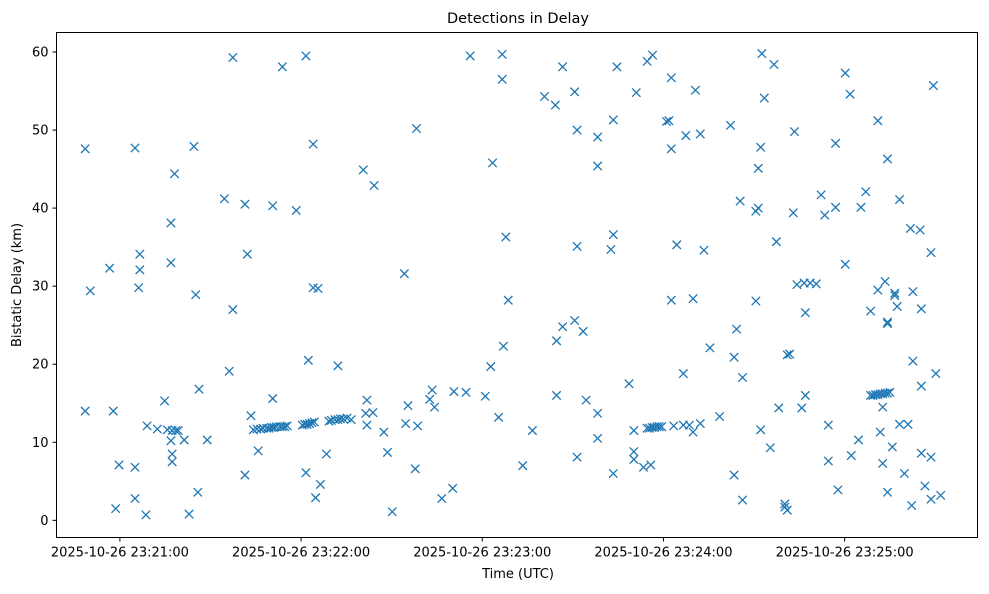 The height and width of the screenshot is (594, 989). What do you see at coordinates (40, 287) in the screenshot?
I see `y-tick-label: 30` at bounding box center [40, 287].